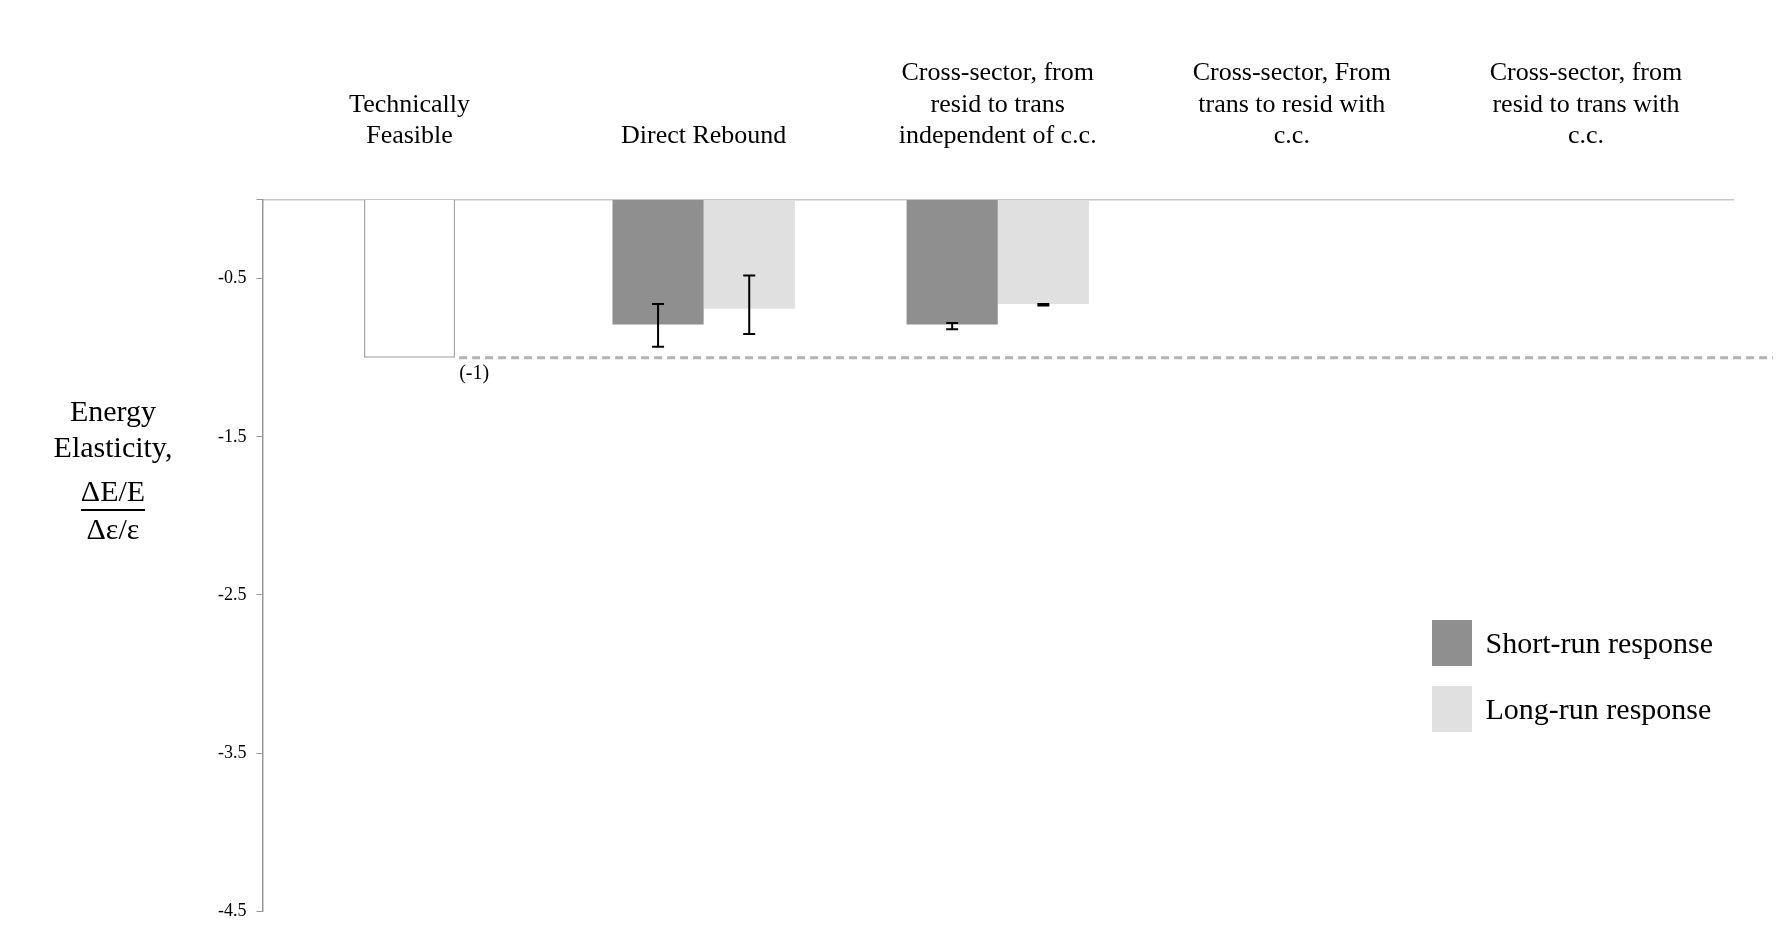 This screenshot has height=940, width=1781. Describe the element at coordinates (1586, 103) in the screenshot. I see `x-tick-label: Cross-sector, from resid to trans with c.c.` at that location.